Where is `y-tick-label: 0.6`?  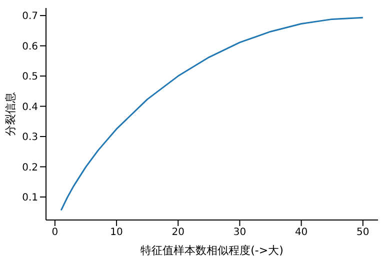 y-tick-label: 0.6 is located at coordinates (30, 46).